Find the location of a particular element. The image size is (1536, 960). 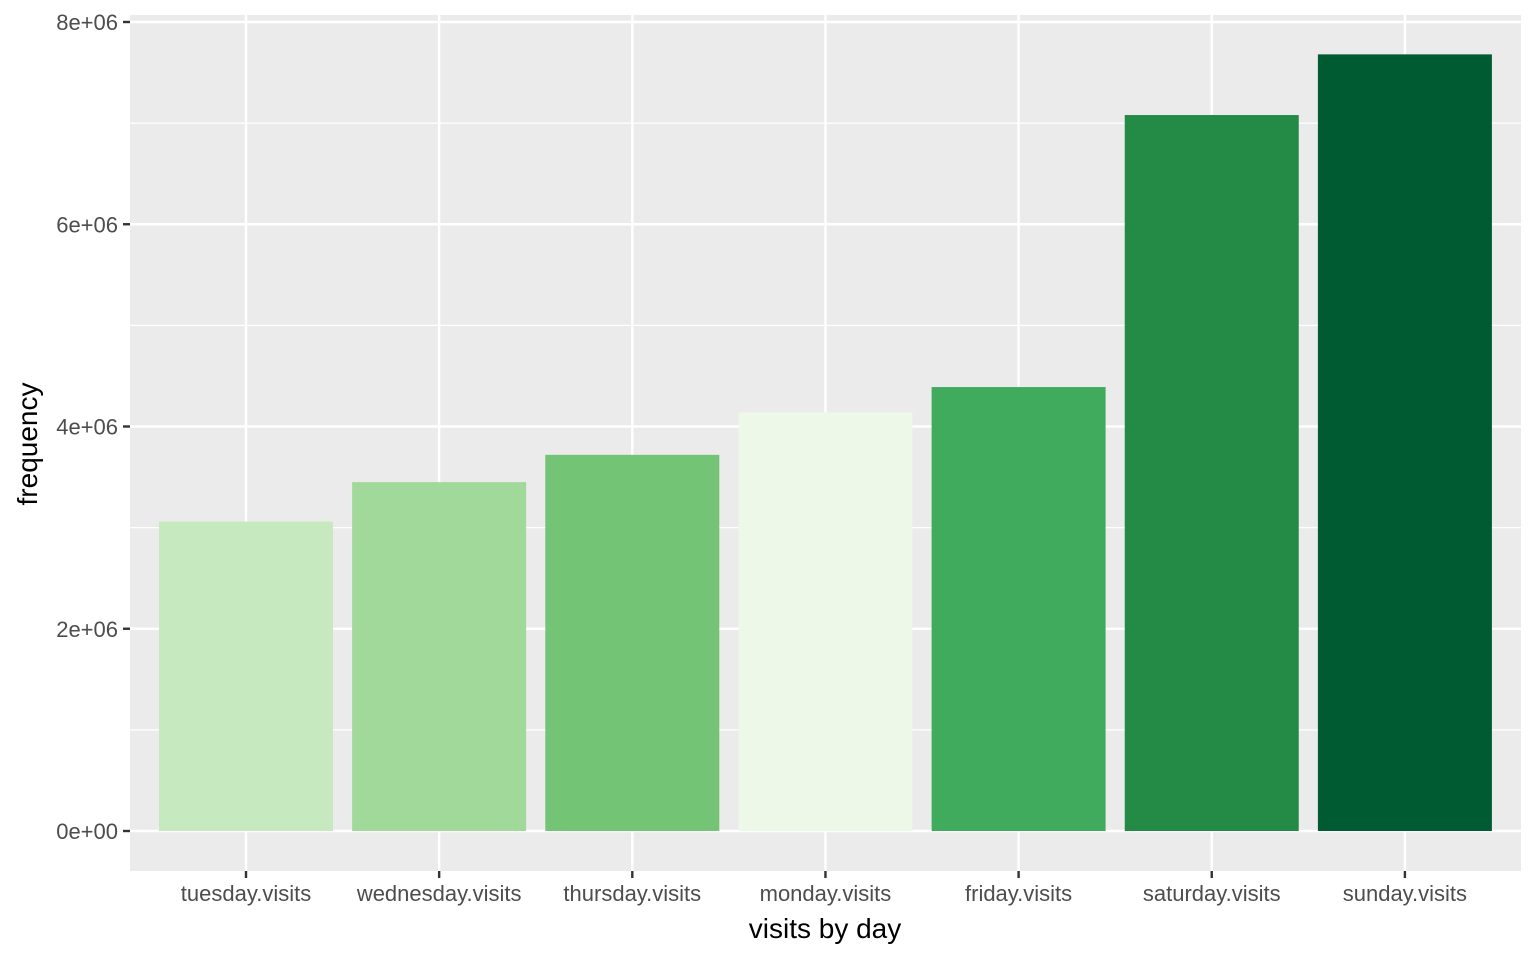

y-axis-title: frequency is located at coordinates (27, 444).